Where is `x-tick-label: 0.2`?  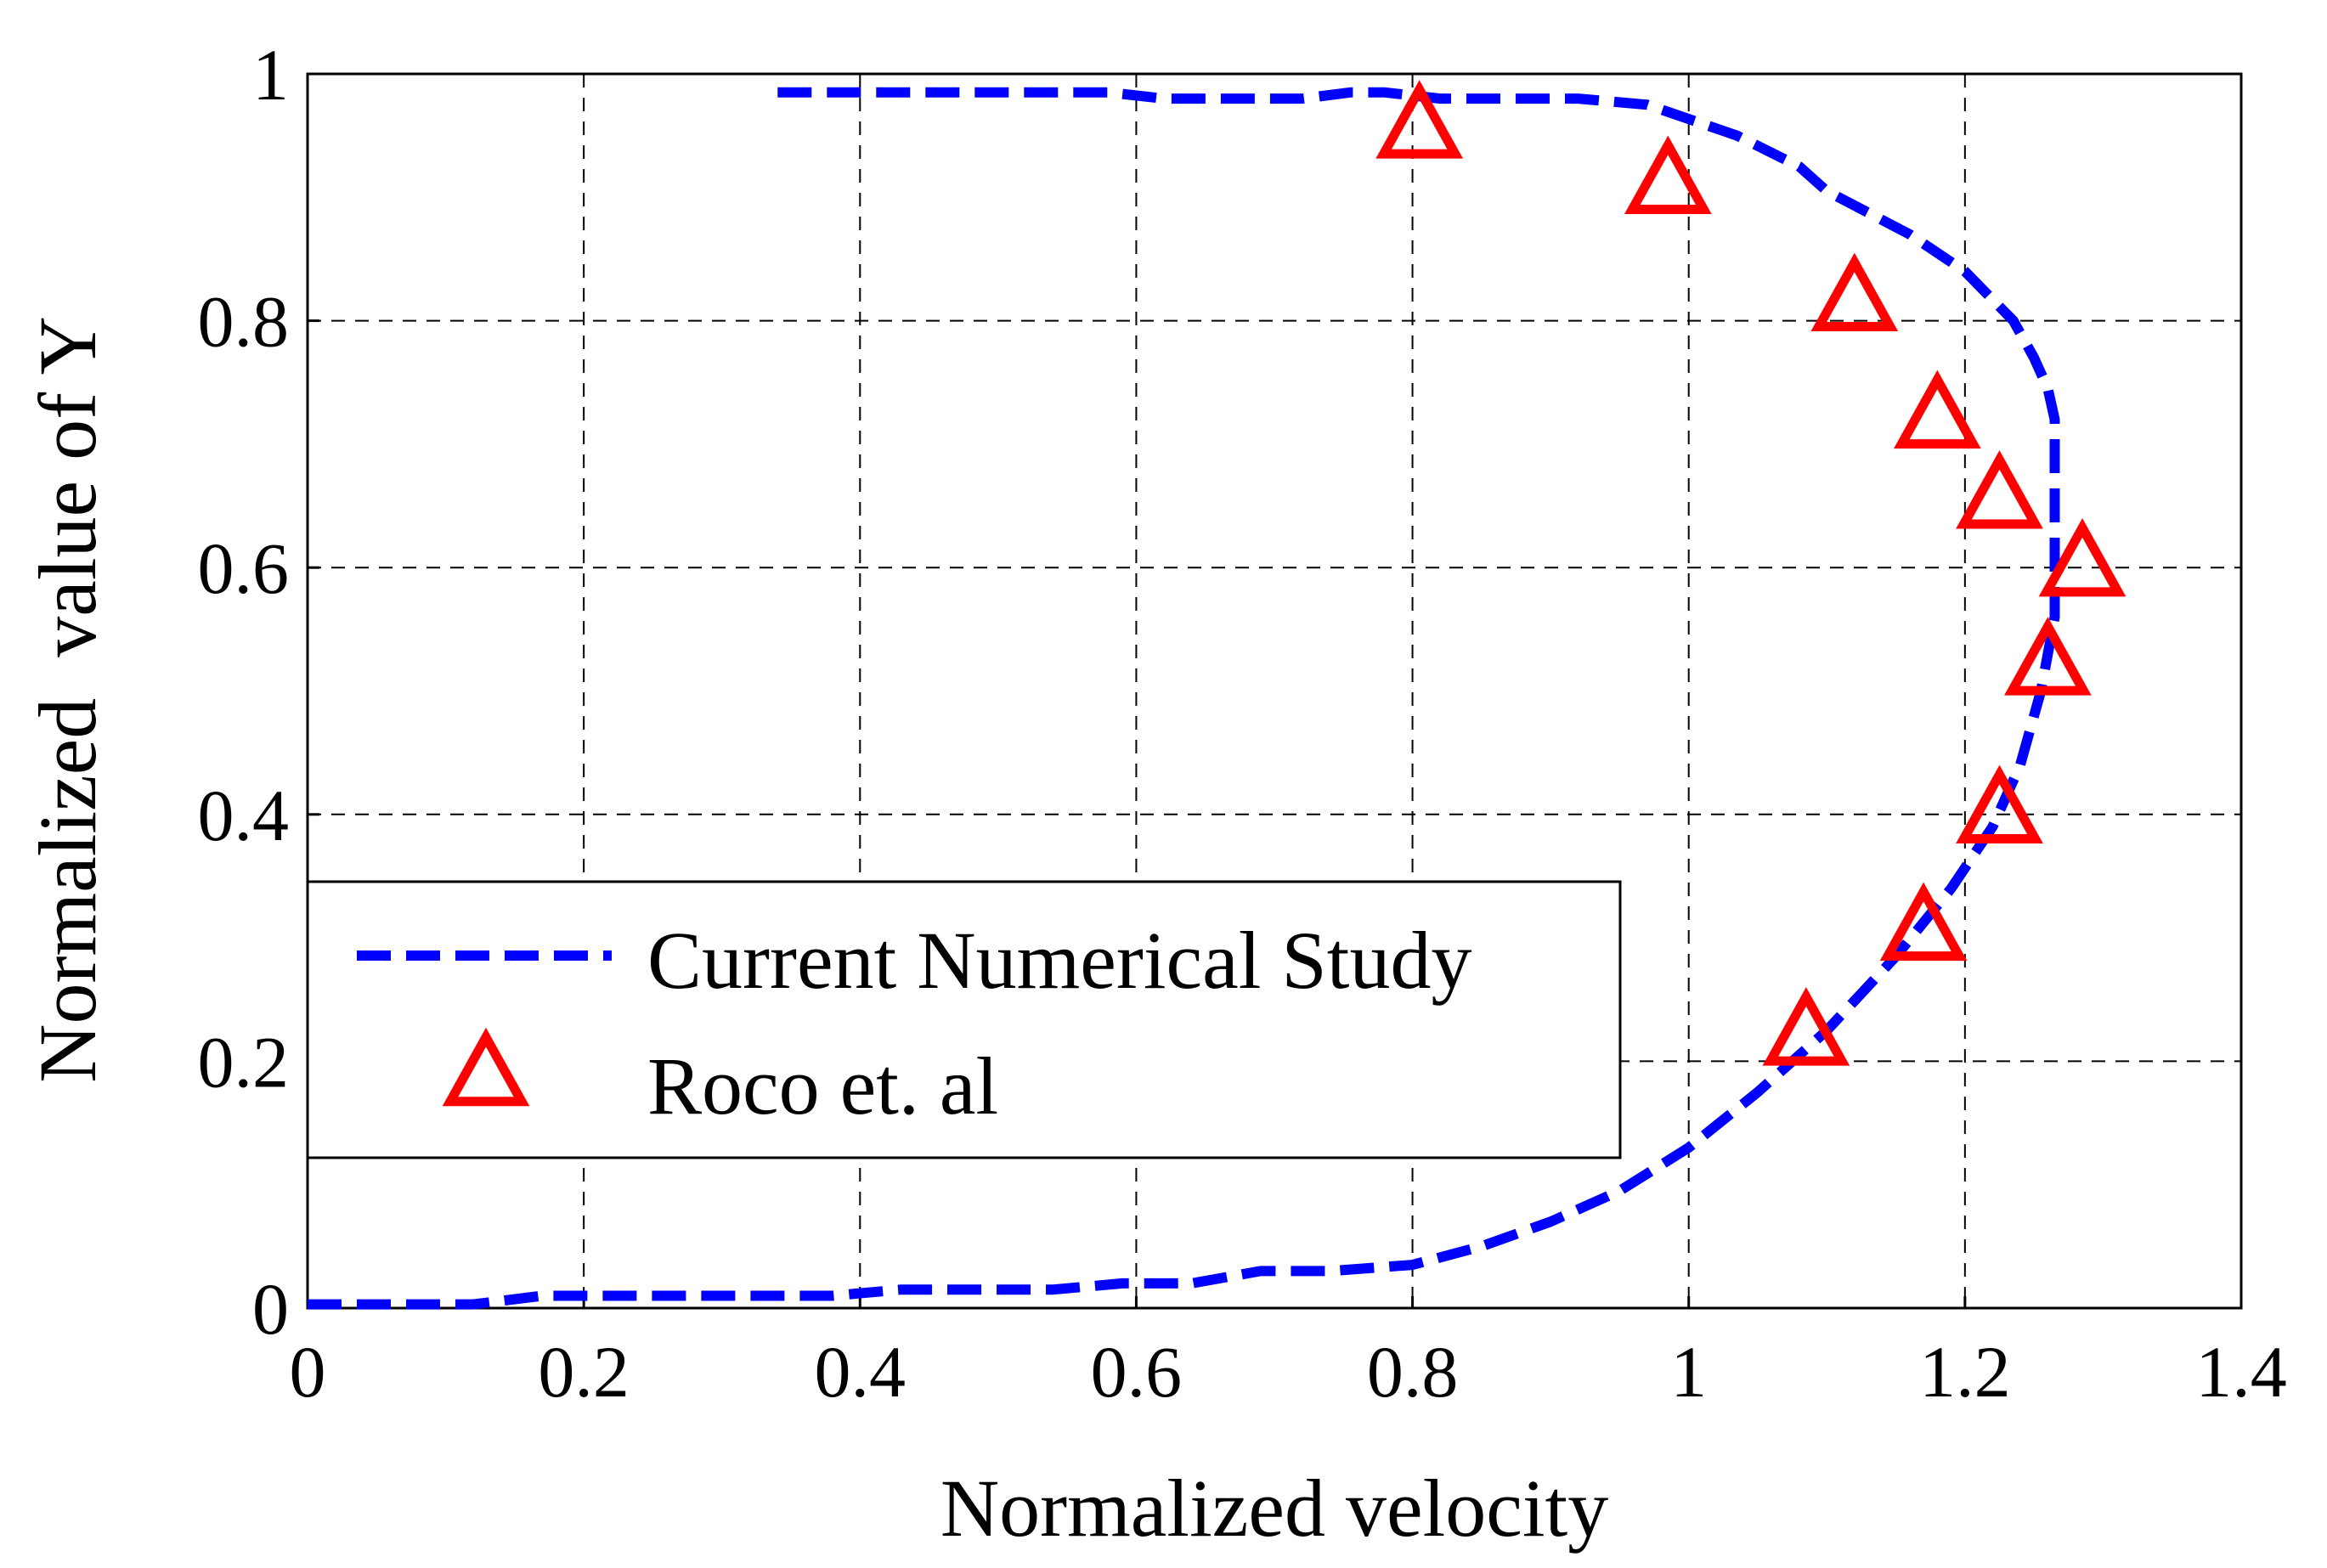 x-tick-label: 0.2 is located at coordinates (584, 1372).